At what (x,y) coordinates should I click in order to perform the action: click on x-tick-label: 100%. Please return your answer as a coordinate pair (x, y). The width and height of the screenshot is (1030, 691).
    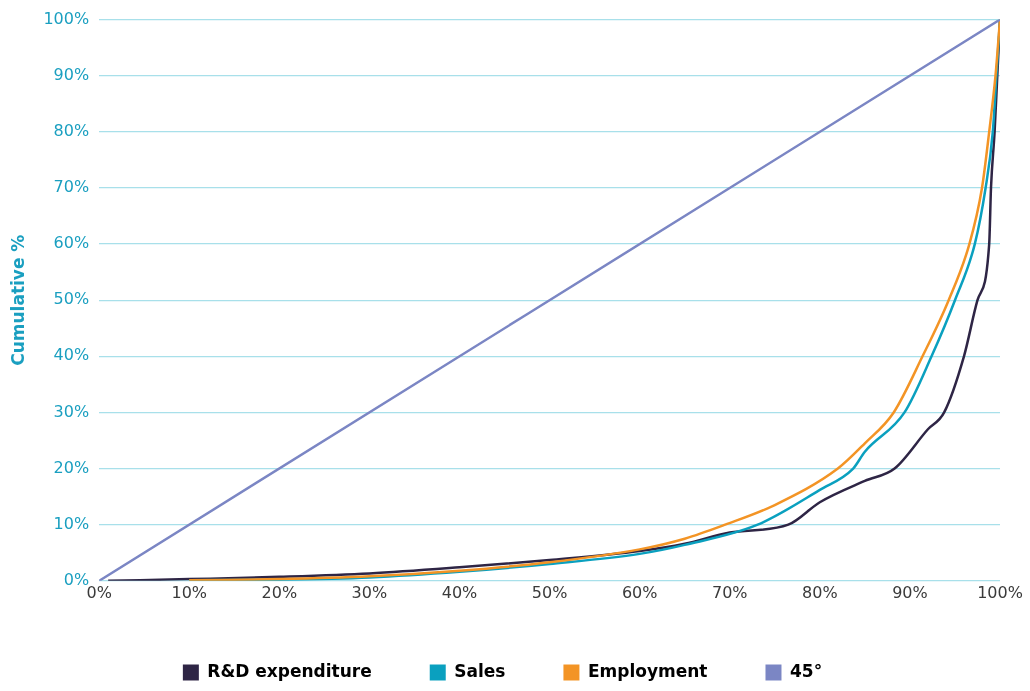
    Looking at the image, I should click on (1000, 592).